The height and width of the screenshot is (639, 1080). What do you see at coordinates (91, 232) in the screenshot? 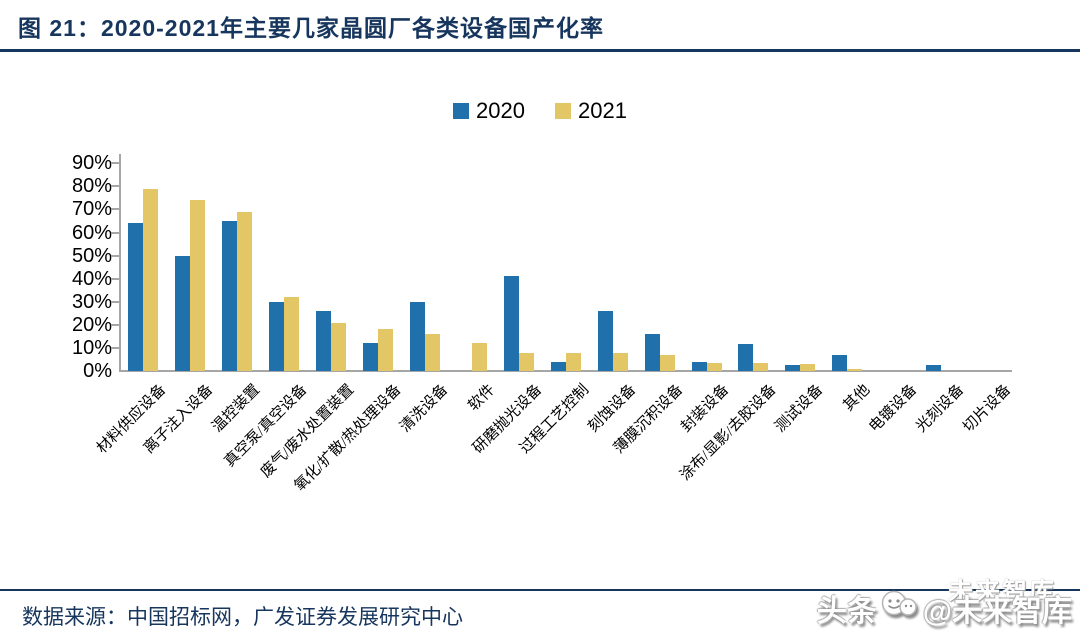
I see `y-axis-tick-label: 60%` at bounding box center [91, 232].